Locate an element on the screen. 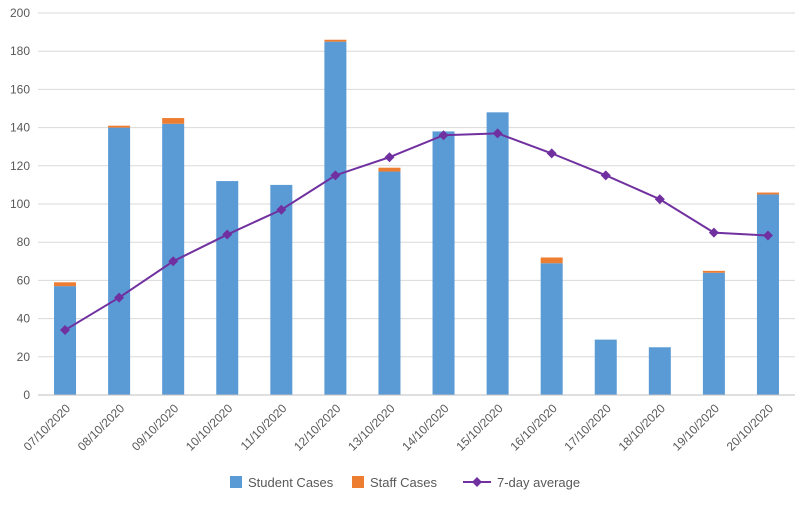  y-tick-label: 200 is located at coordinates (20, 13).